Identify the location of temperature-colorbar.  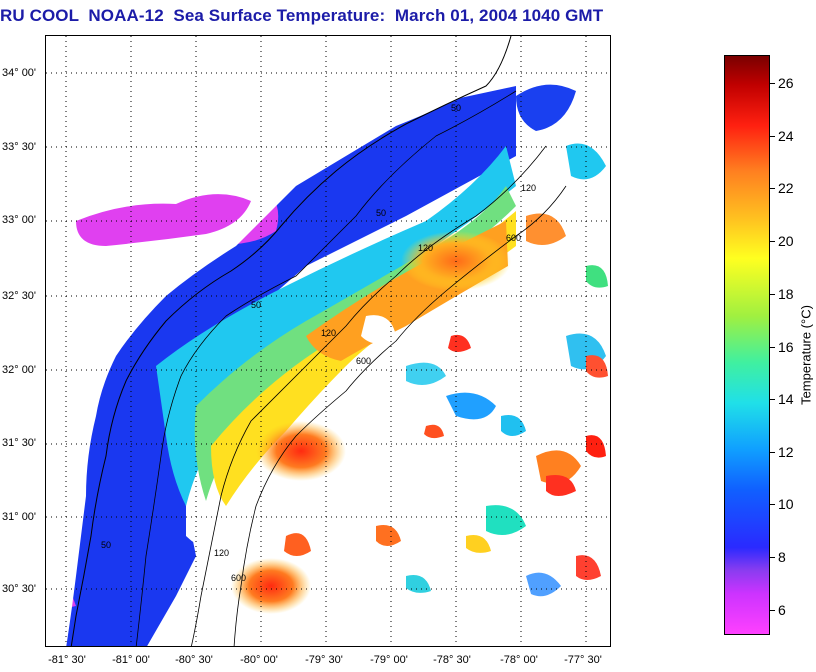
(747, 345).